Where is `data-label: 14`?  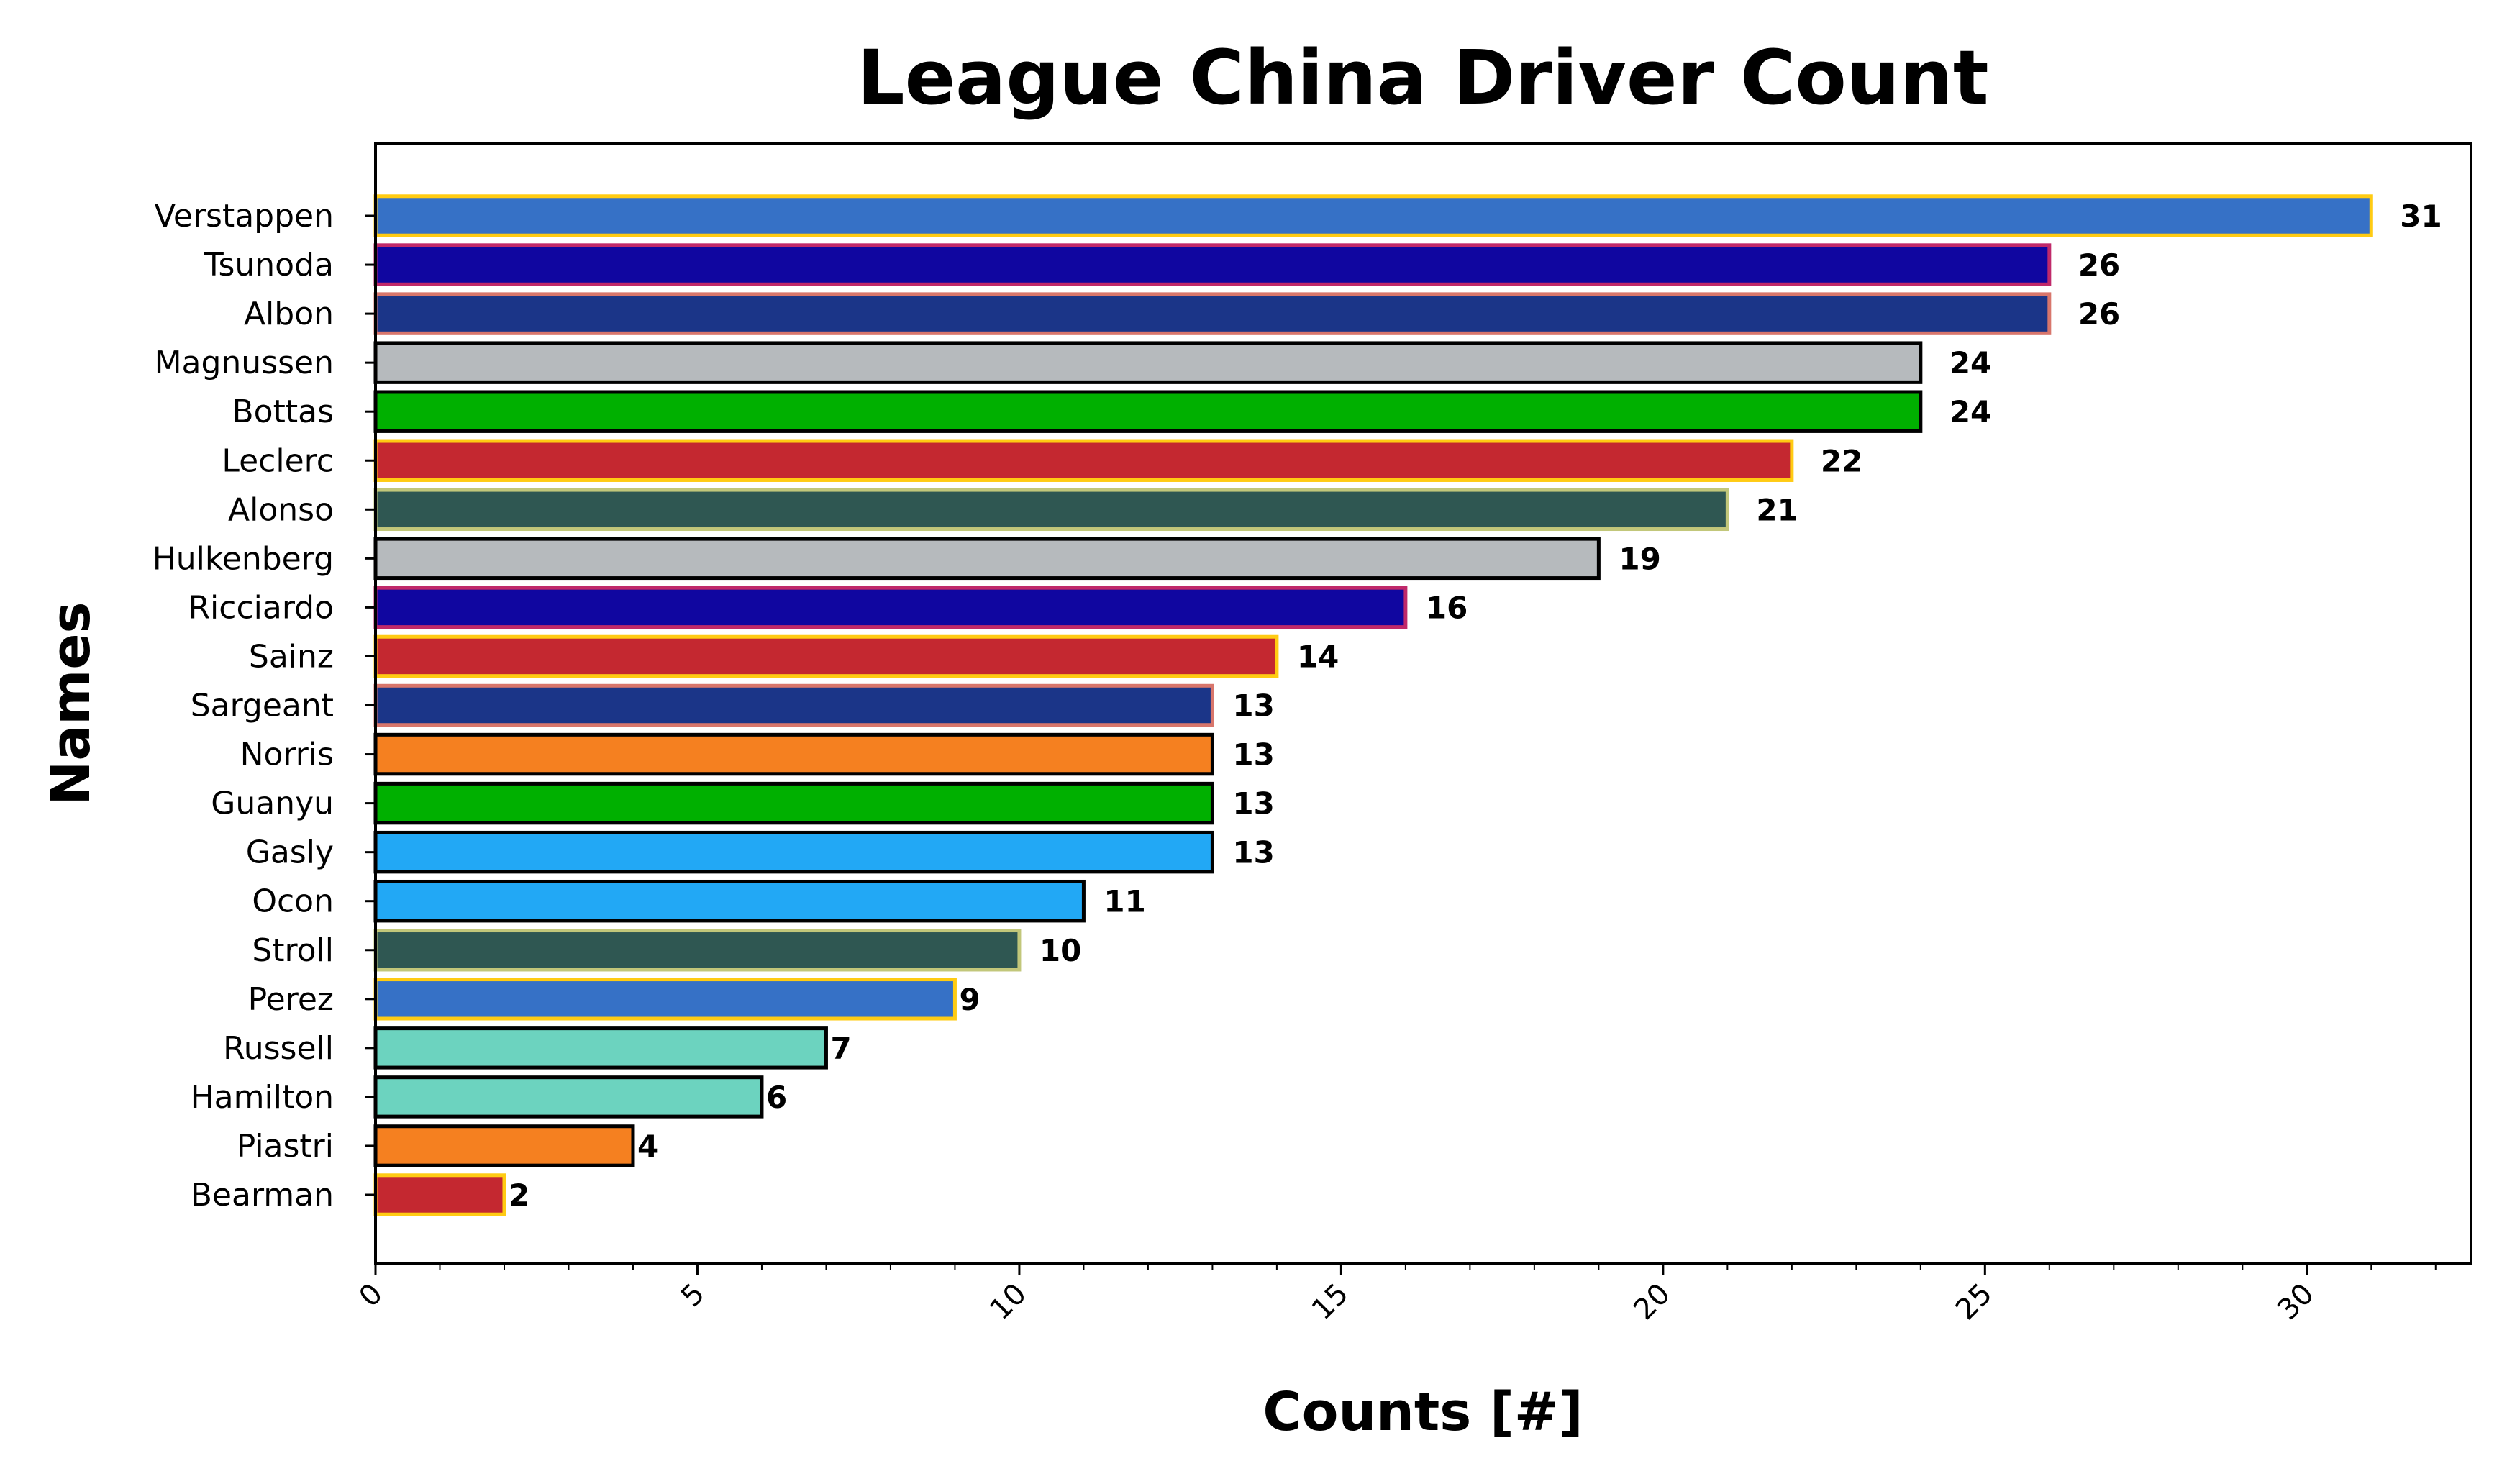 data-label: 14 is located at coordinates (1318, 657).